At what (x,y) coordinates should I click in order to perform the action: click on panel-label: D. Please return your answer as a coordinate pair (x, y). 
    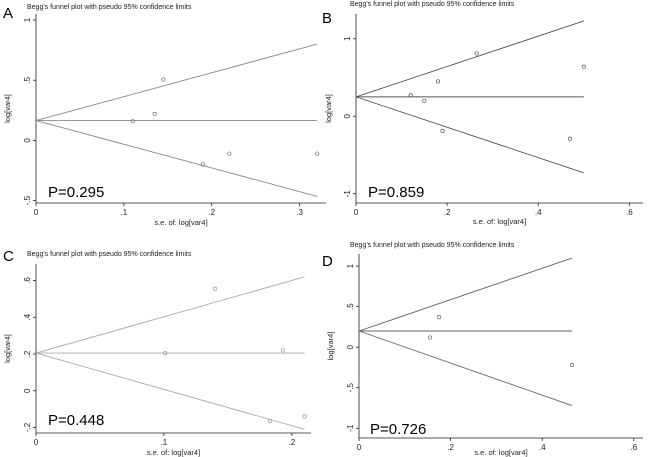
    Looking at the image, I should click on (327, 261).